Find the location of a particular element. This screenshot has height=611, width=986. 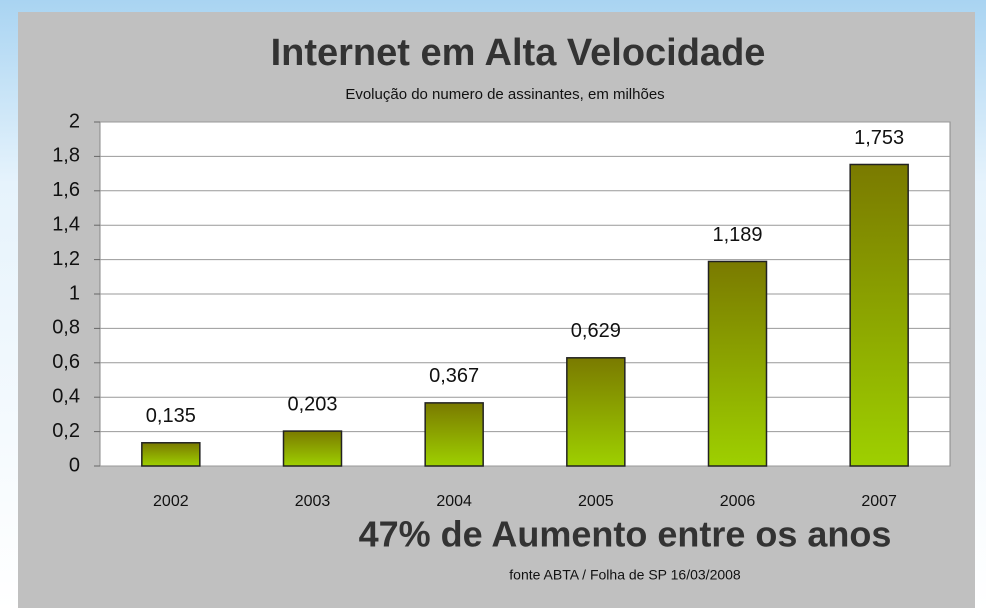

y-tick-label: 1,8 is located at coordinates (66, 156).